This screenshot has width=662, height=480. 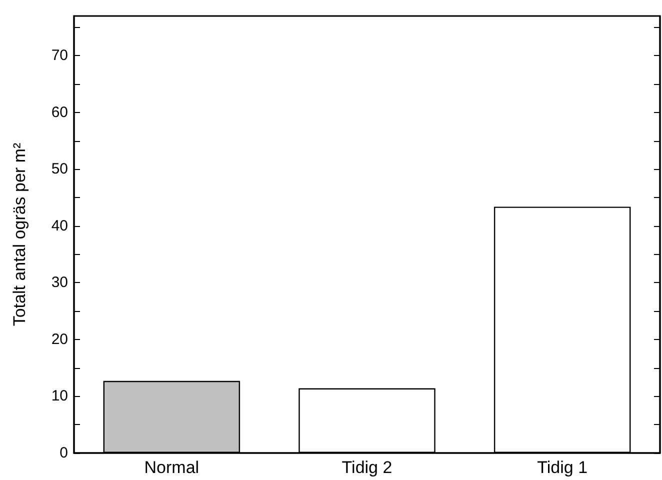 I want to click on y-tick-label: 20, so click(x=59, y=339).